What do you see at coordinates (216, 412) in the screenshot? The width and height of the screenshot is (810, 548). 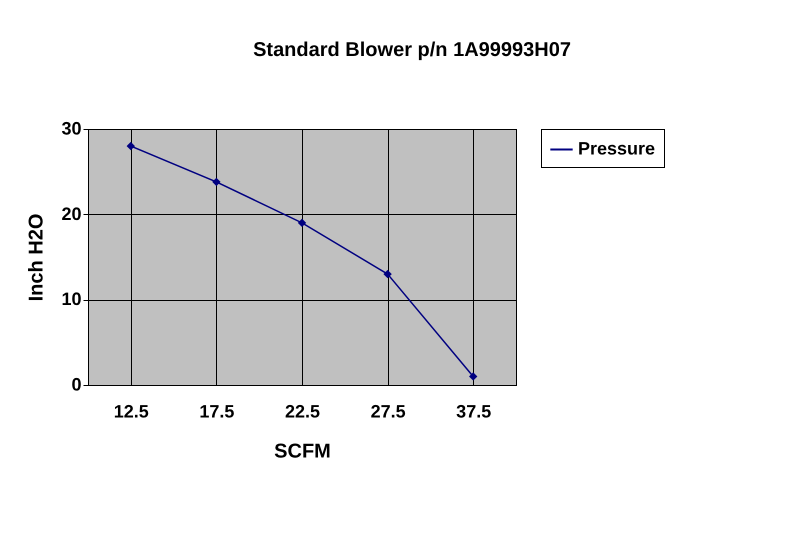 I see `x-tick-label: 17.5` at bounding box center [216, 412].